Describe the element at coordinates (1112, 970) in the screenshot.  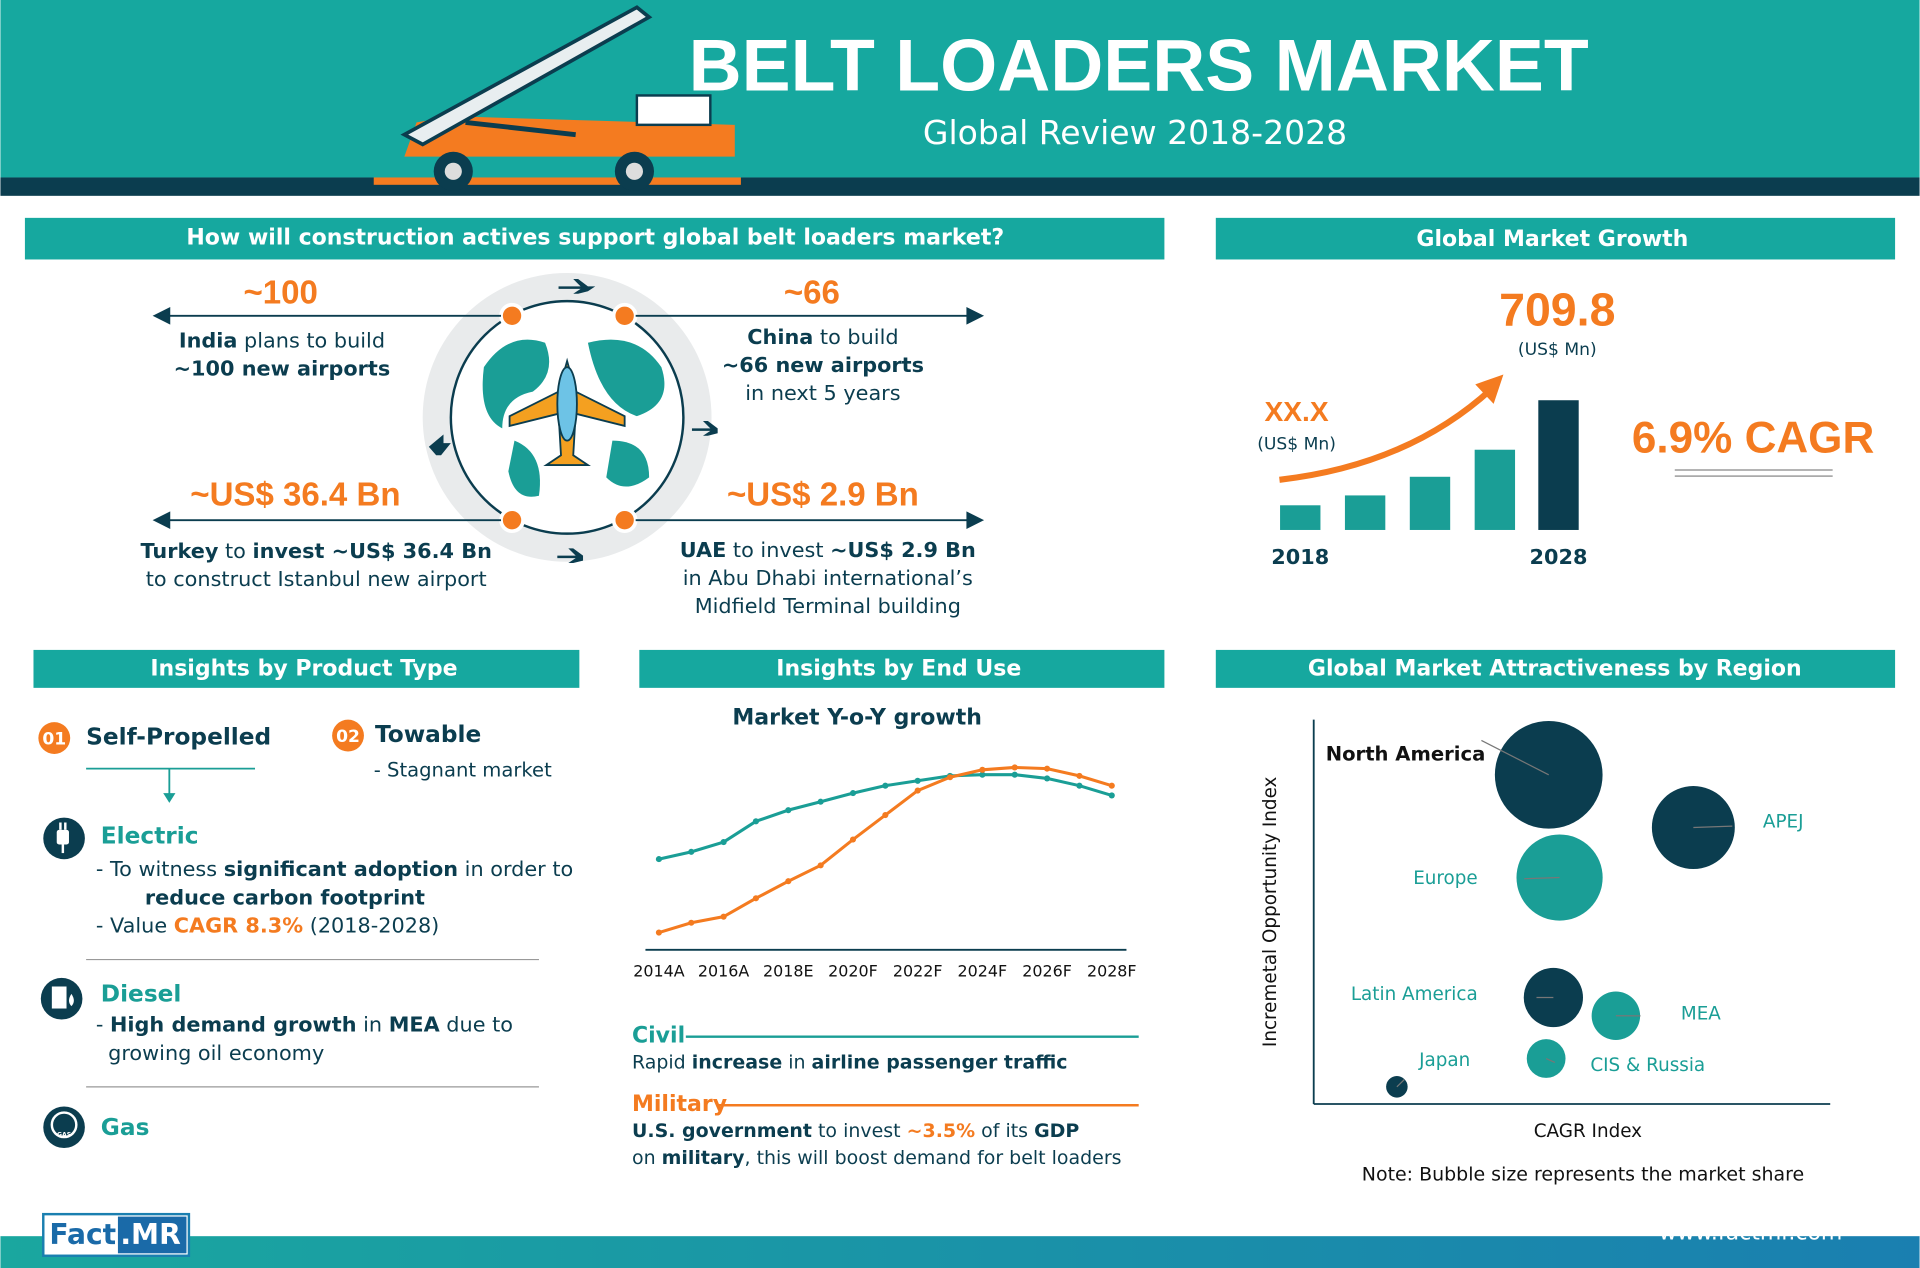
I see `x-tick-label: 2028F` at that location.